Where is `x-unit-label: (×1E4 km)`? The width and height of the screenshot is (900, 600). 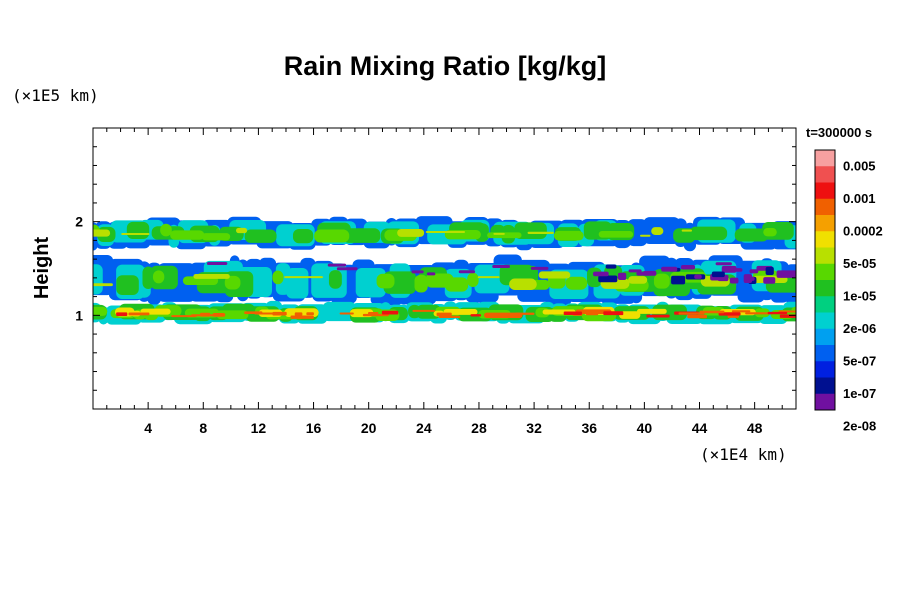
x-unit-label: (×1E4 km) is located at coordinates (743, 454).